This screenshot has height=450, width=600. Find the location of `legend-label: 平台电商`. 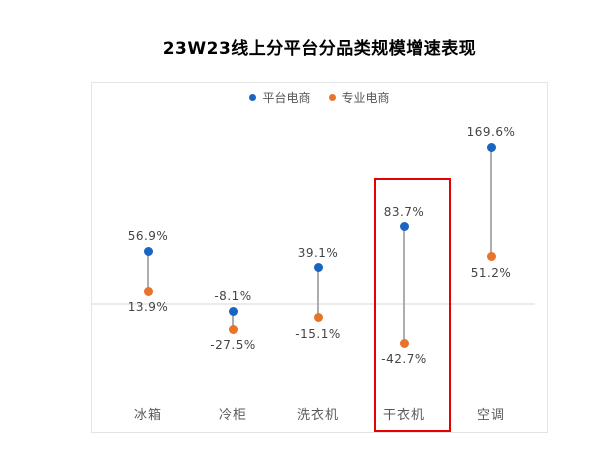

legend-label: 平台电商 is located at coordinates (286, 98).